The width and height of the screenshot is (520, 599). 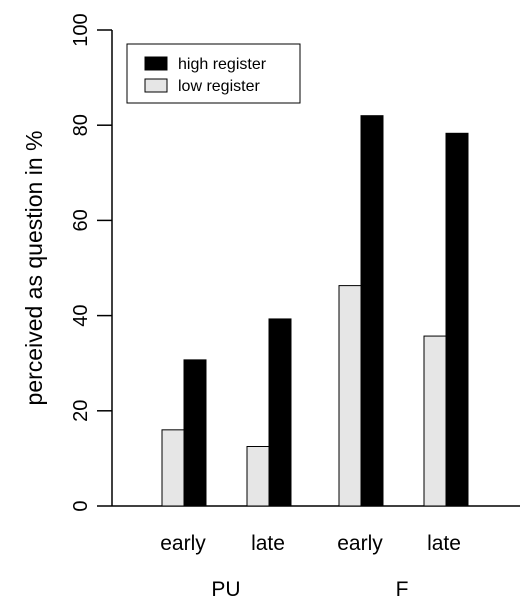 I want to click on bar-pu-early-low-register, so click(x=173, y=468).